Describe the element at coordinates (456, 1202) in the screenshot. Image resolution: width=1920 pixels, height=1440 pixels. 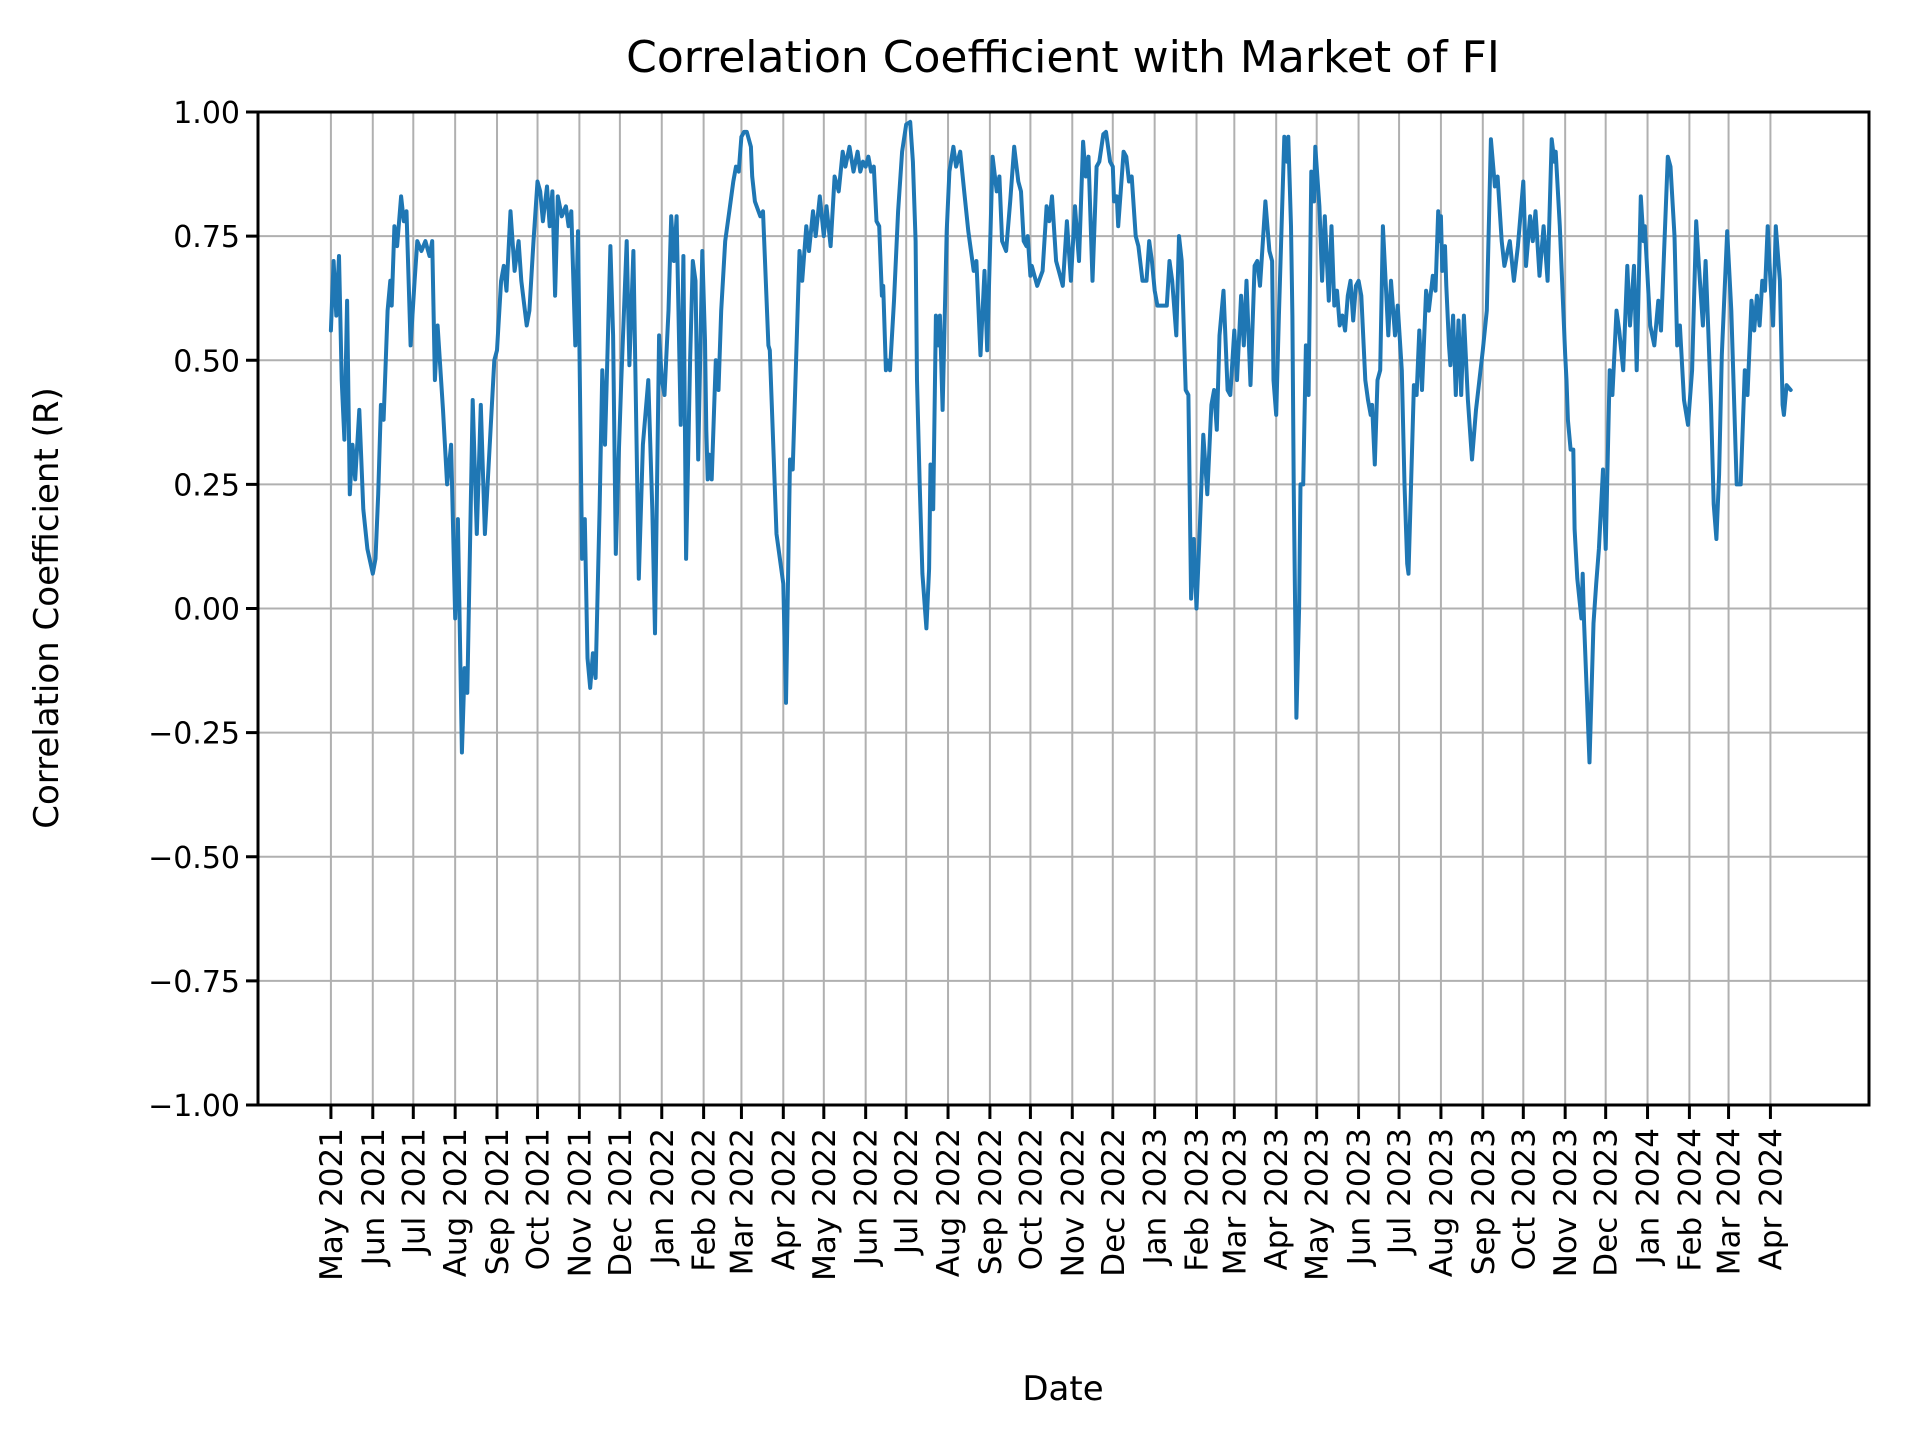
I see `x-tick-label: Aug 2021` at that location.